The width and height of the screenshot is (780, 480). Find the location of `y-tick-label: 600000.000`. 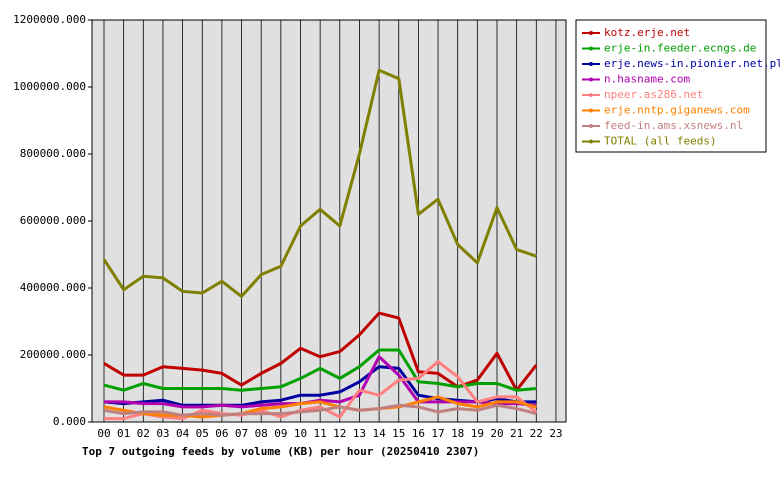

y-tick-label: 600000.000 is located at coordinates (53, 220).